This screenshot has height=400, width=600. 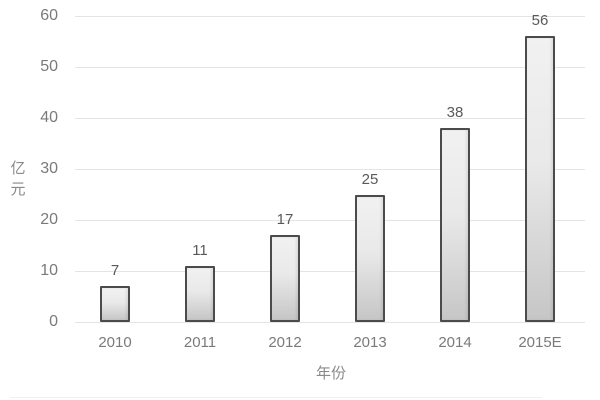 I want to click on bar-value-label: 56, so click(x=540, y=21).